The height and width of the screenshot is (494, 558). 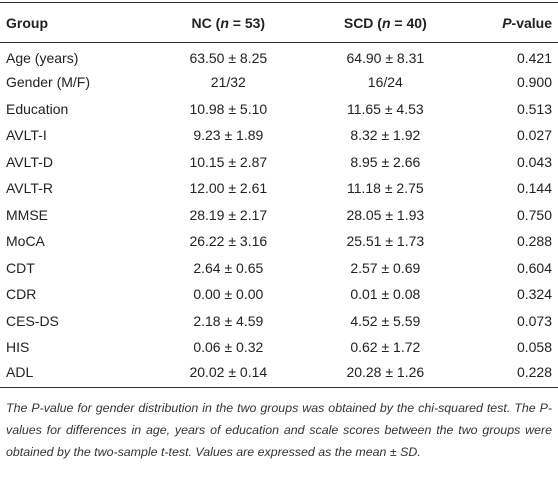 I want to click on header-text: Group, so click(x=27, y=22).